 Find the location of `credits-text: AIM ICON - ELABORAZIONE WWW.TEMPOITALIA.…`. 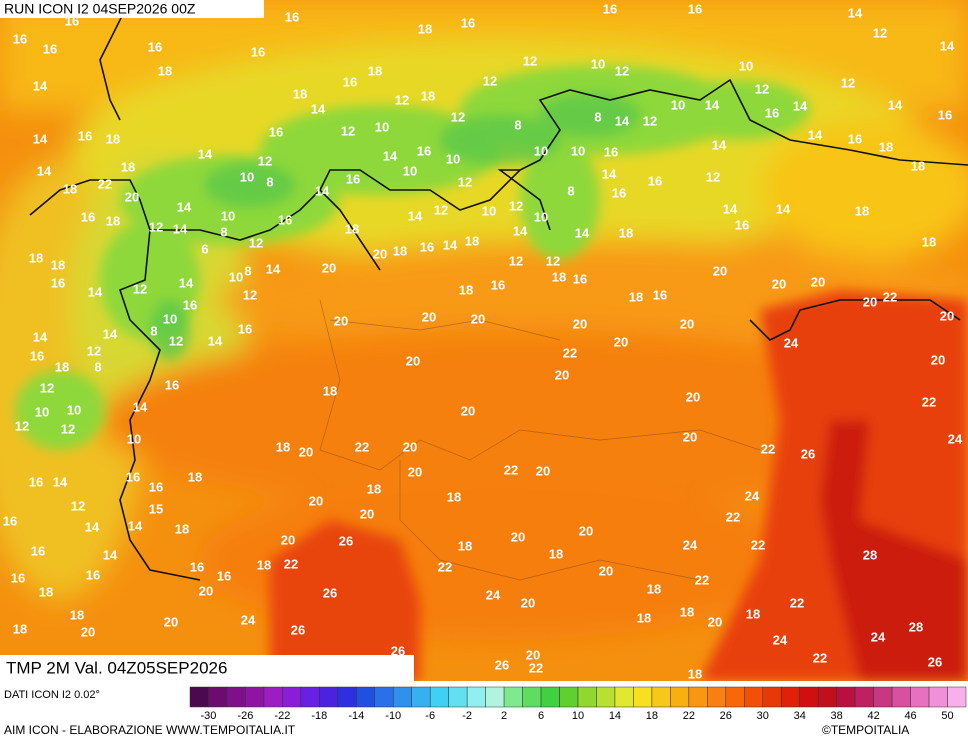

credits-text: AIM ICON - ELABORAZIONE WWW.TEMPOITALIA.… is located at coordinates (150, 730).